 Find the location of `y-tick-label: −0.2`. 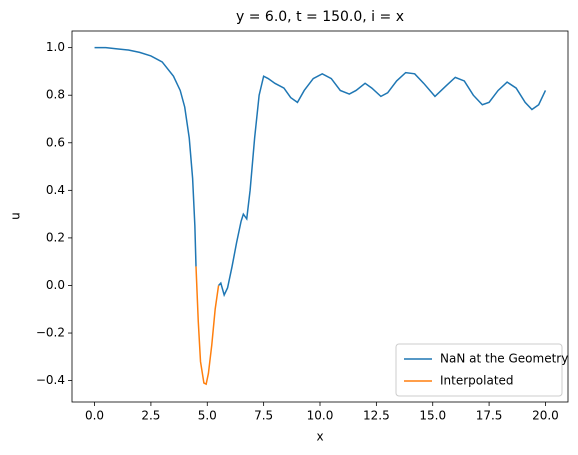

y-tick-label: −0.2 is located at coordinates (50, 333).